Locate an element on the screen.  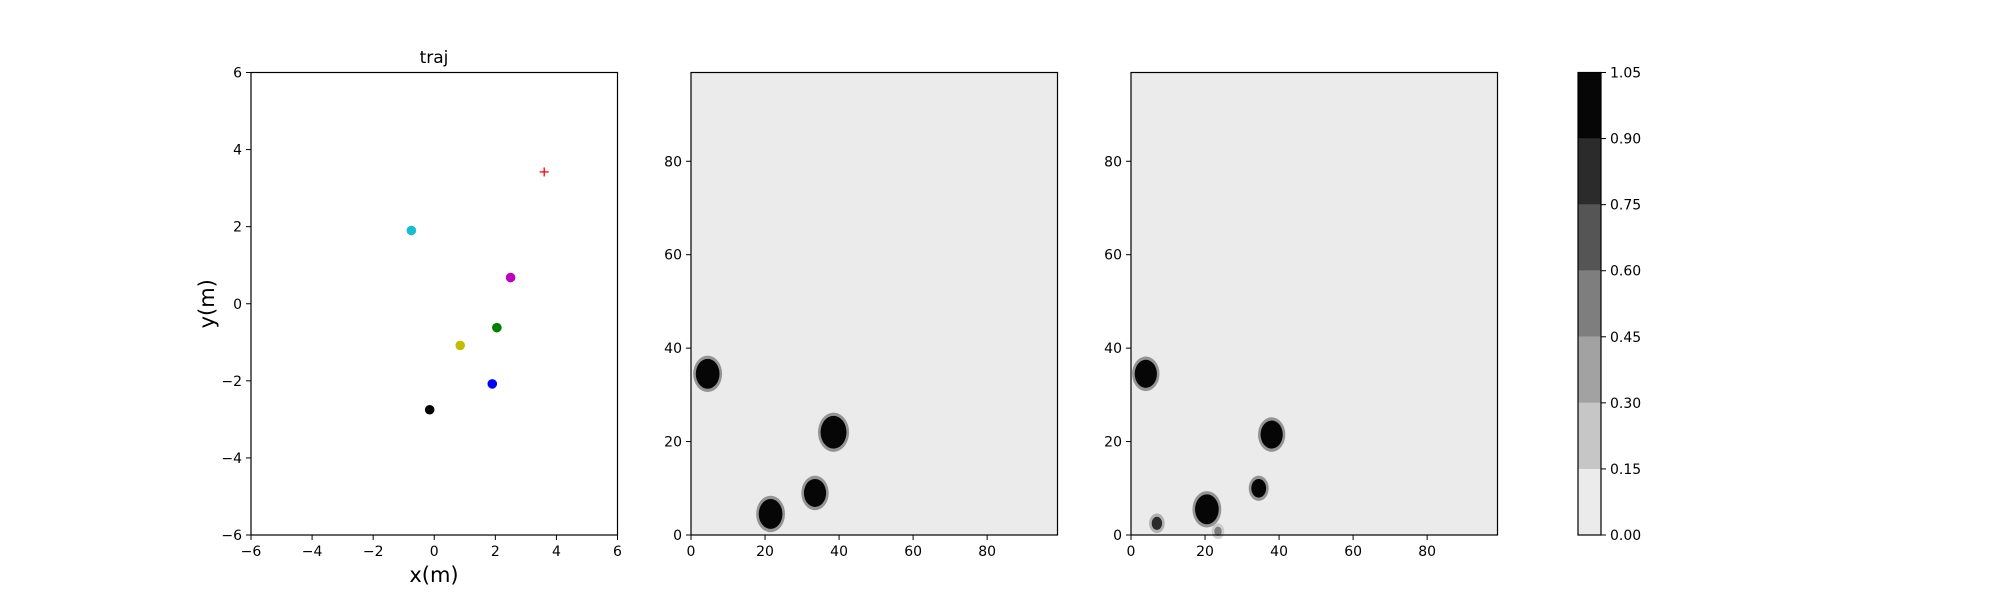
occupancy-map-1-x-tick-label: 0 is located at coordinates (691, 552).